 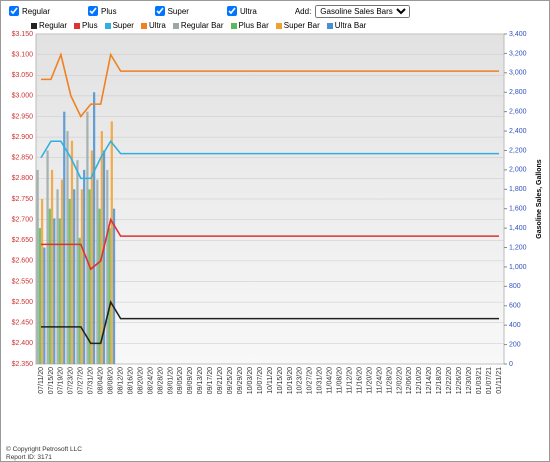 What do you see at coordinates (419, 380) in the screenshot?
I see `x-tick-label: 12/10/20` at bounding box center [419, 380].